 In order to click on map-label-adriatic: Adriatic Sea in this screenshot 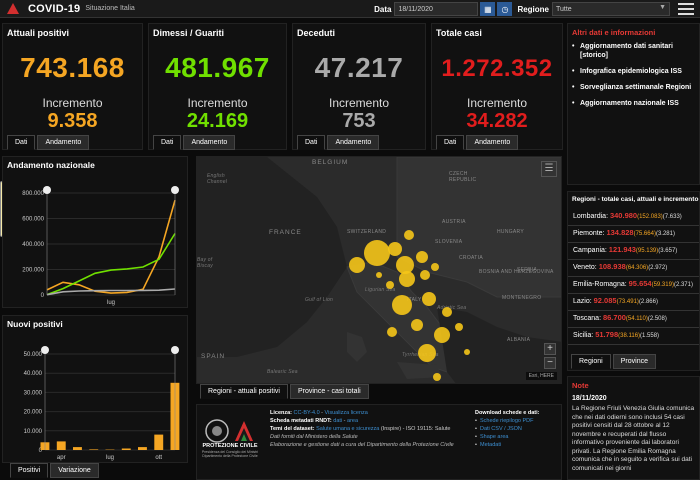, I will do `click(452, 308)`.